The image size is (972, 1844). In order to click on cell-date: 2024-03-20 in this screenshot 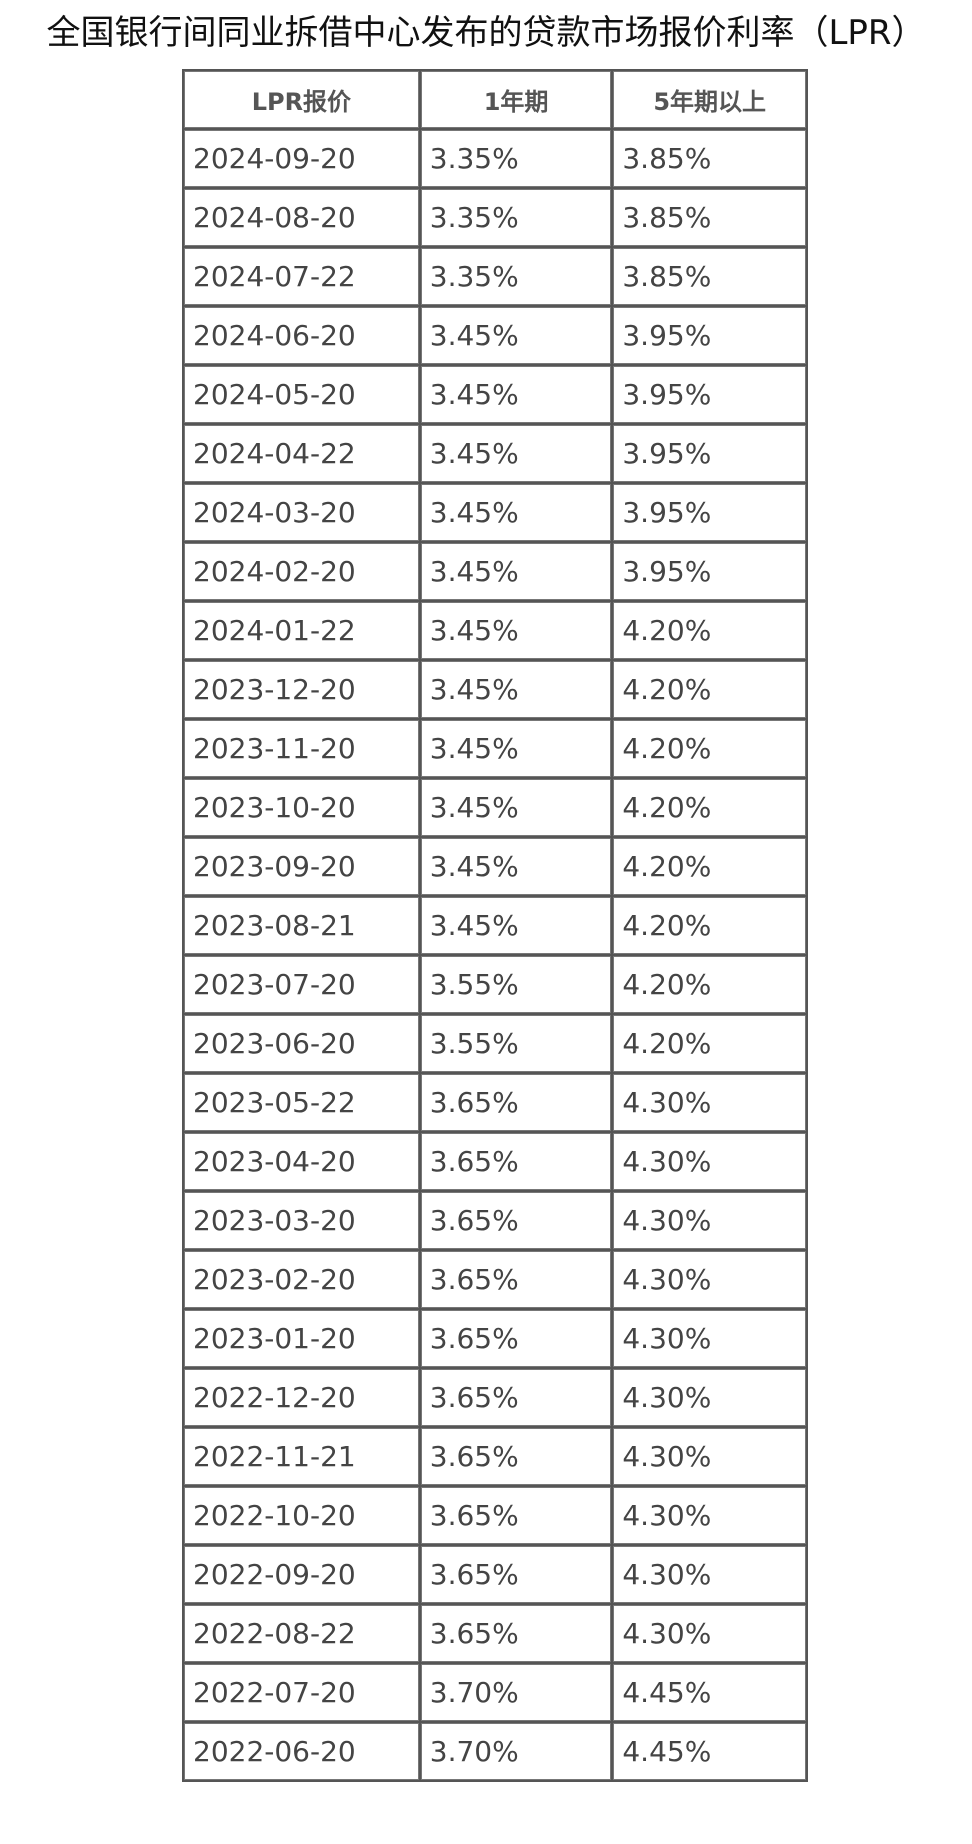, I will do `click(301, 512)`.